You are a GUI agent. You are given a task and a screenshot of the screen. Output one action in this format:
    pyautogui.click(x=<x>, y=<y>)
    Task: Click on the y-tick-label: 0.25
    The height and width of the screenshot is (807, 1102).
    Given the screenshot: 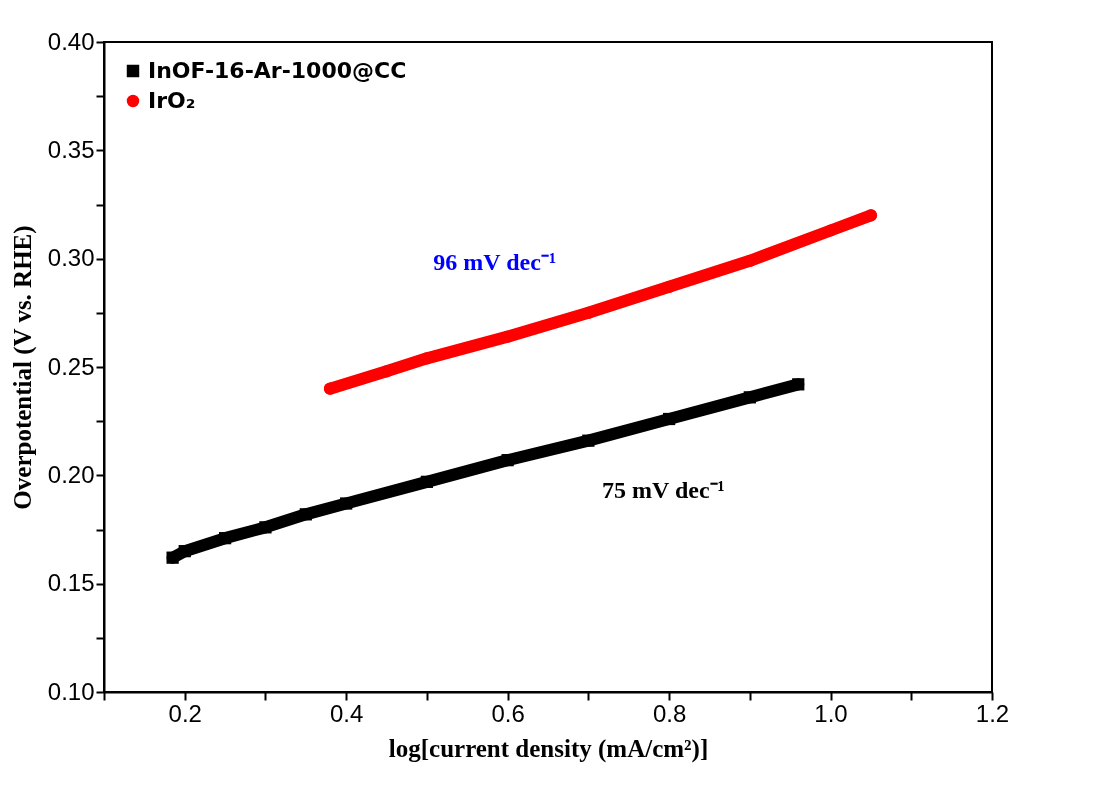 What is the action you would take?
    pyautogui.click(x=71, y=366)
    